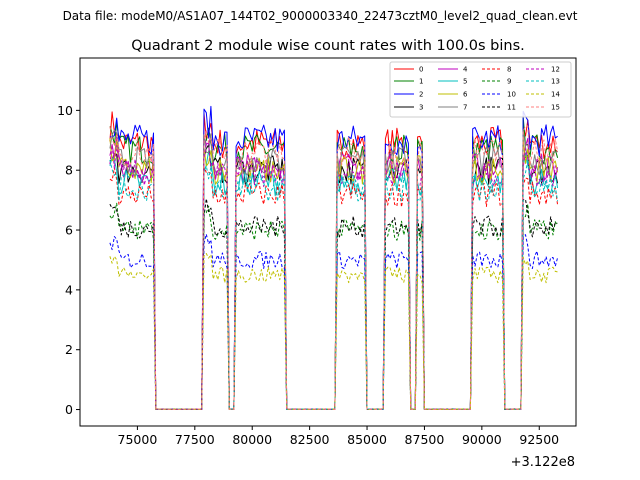 Image resolution: width=640 pixels, height=480 pixels. What do you see at coordinates (69, 349) in the screenshot?
I see `y-tick-label: 2` at bounding box center [69, 349].